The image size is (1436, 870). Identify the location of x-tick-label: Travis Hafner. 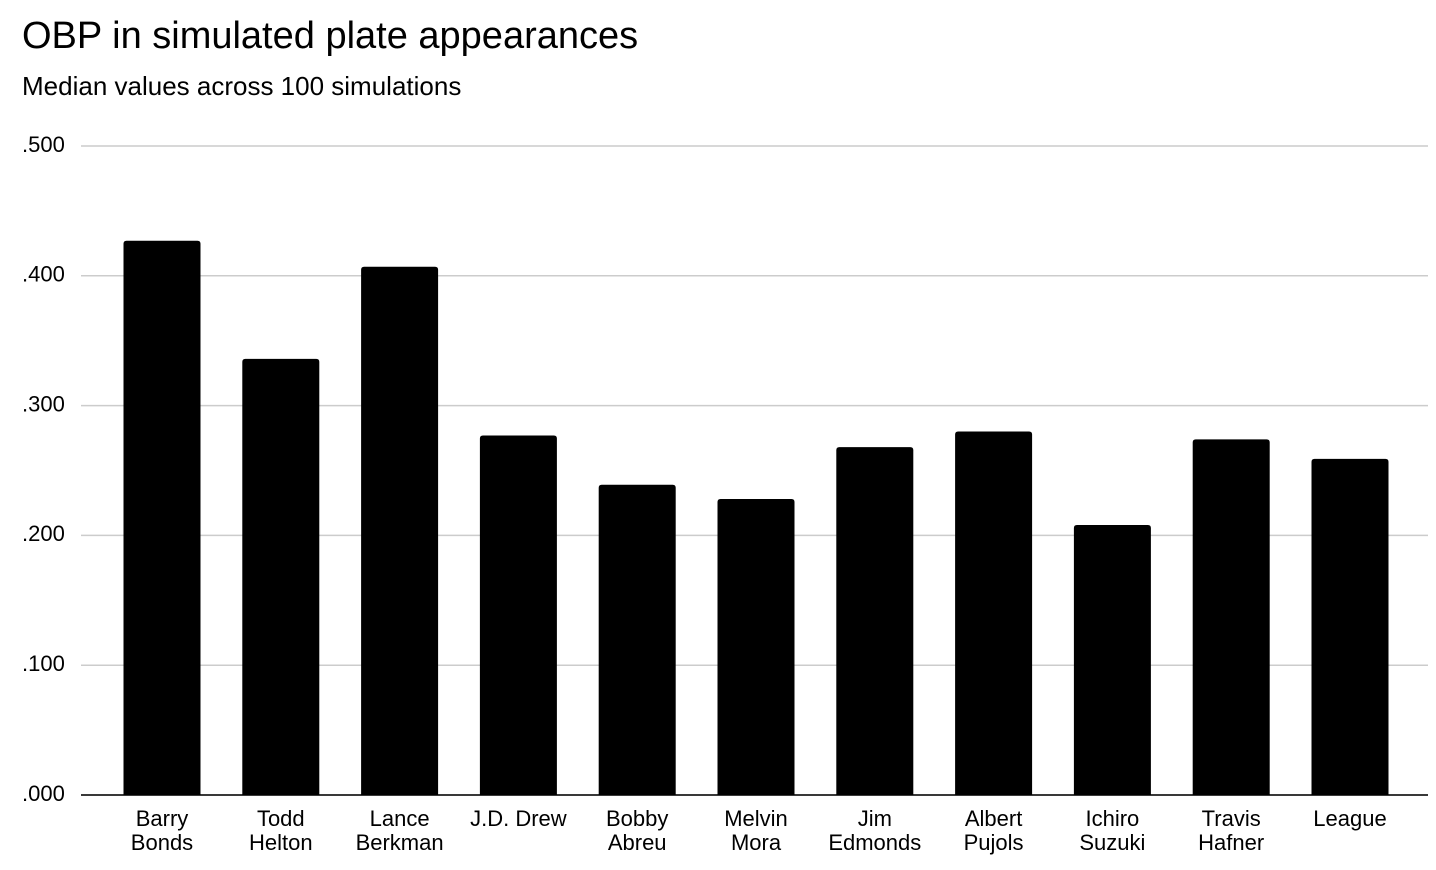
(1231, 830).